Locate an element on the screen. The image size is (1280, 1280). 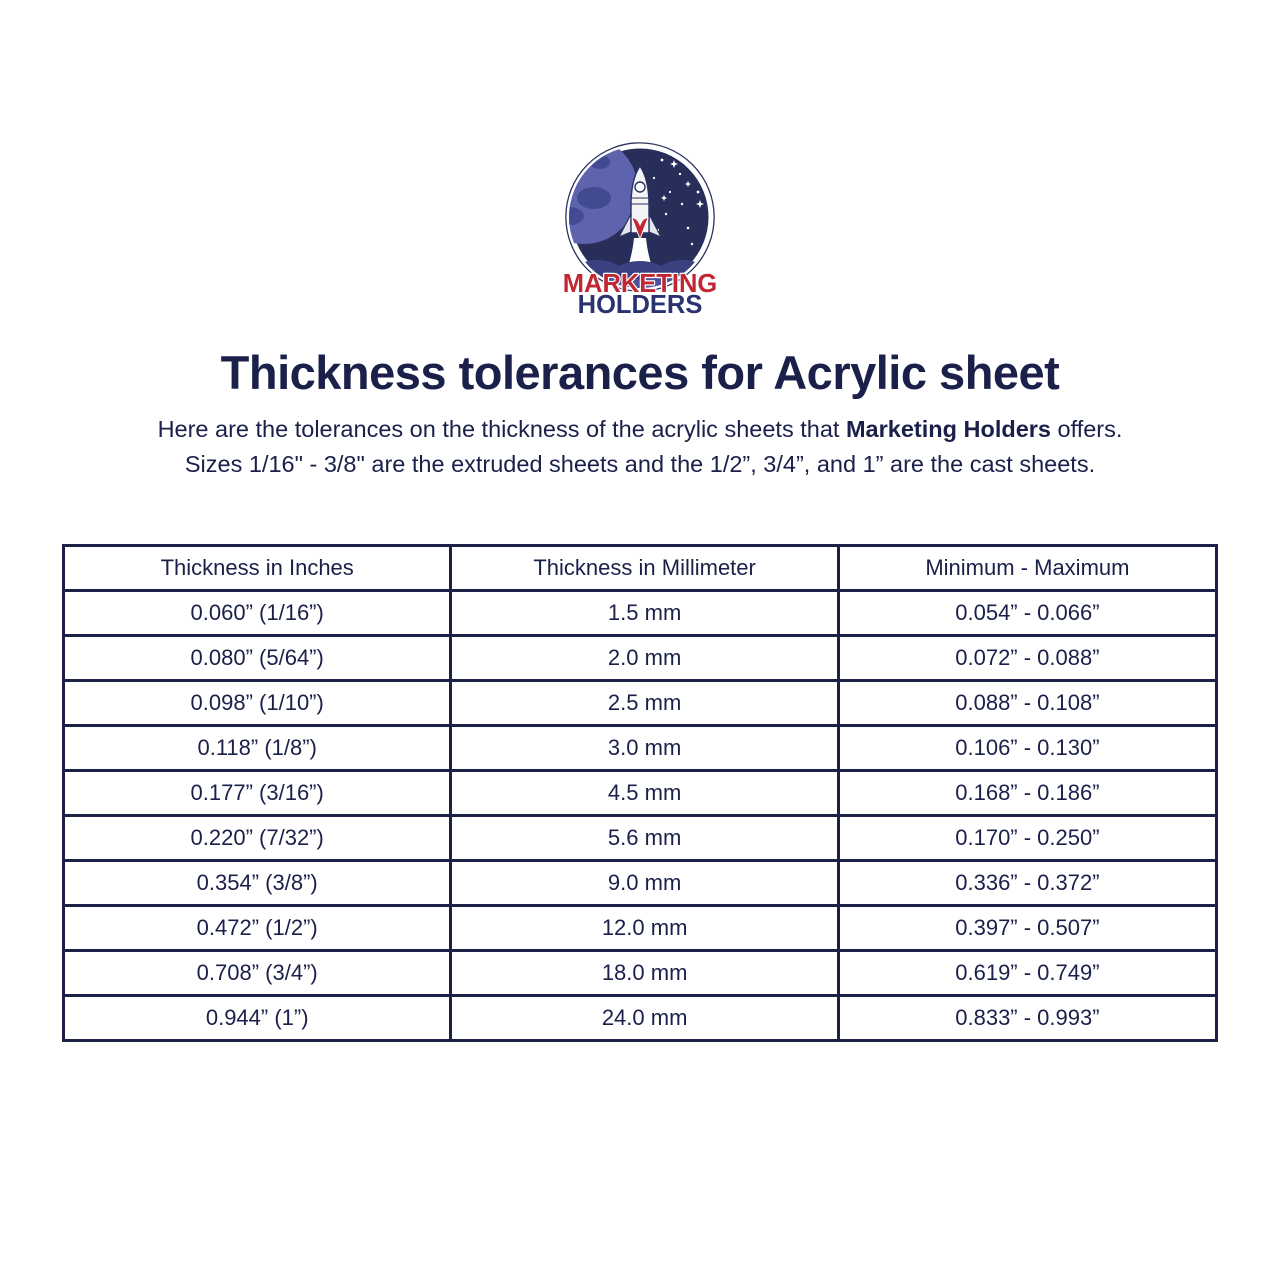
cell-mm: 3.0 mm is located at coordinates (644, 748).